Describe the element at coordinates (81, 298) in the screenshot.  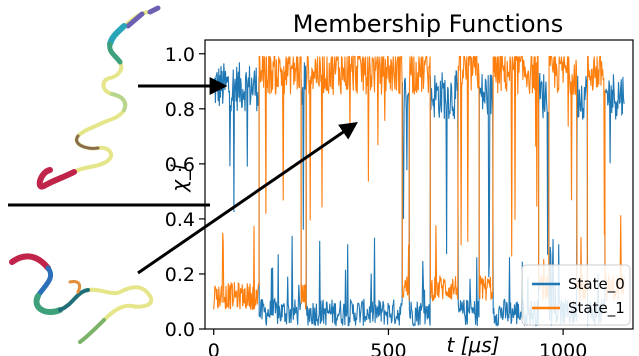
I see `protein-structure-lower-image` at that location.